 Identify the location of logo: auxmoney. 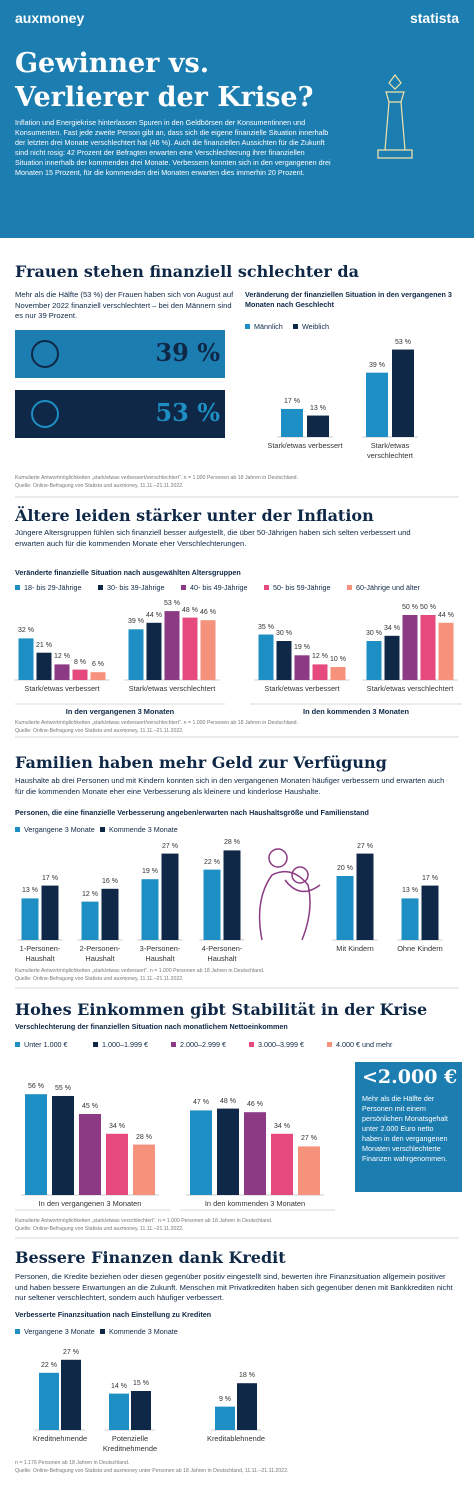
(50, 18).